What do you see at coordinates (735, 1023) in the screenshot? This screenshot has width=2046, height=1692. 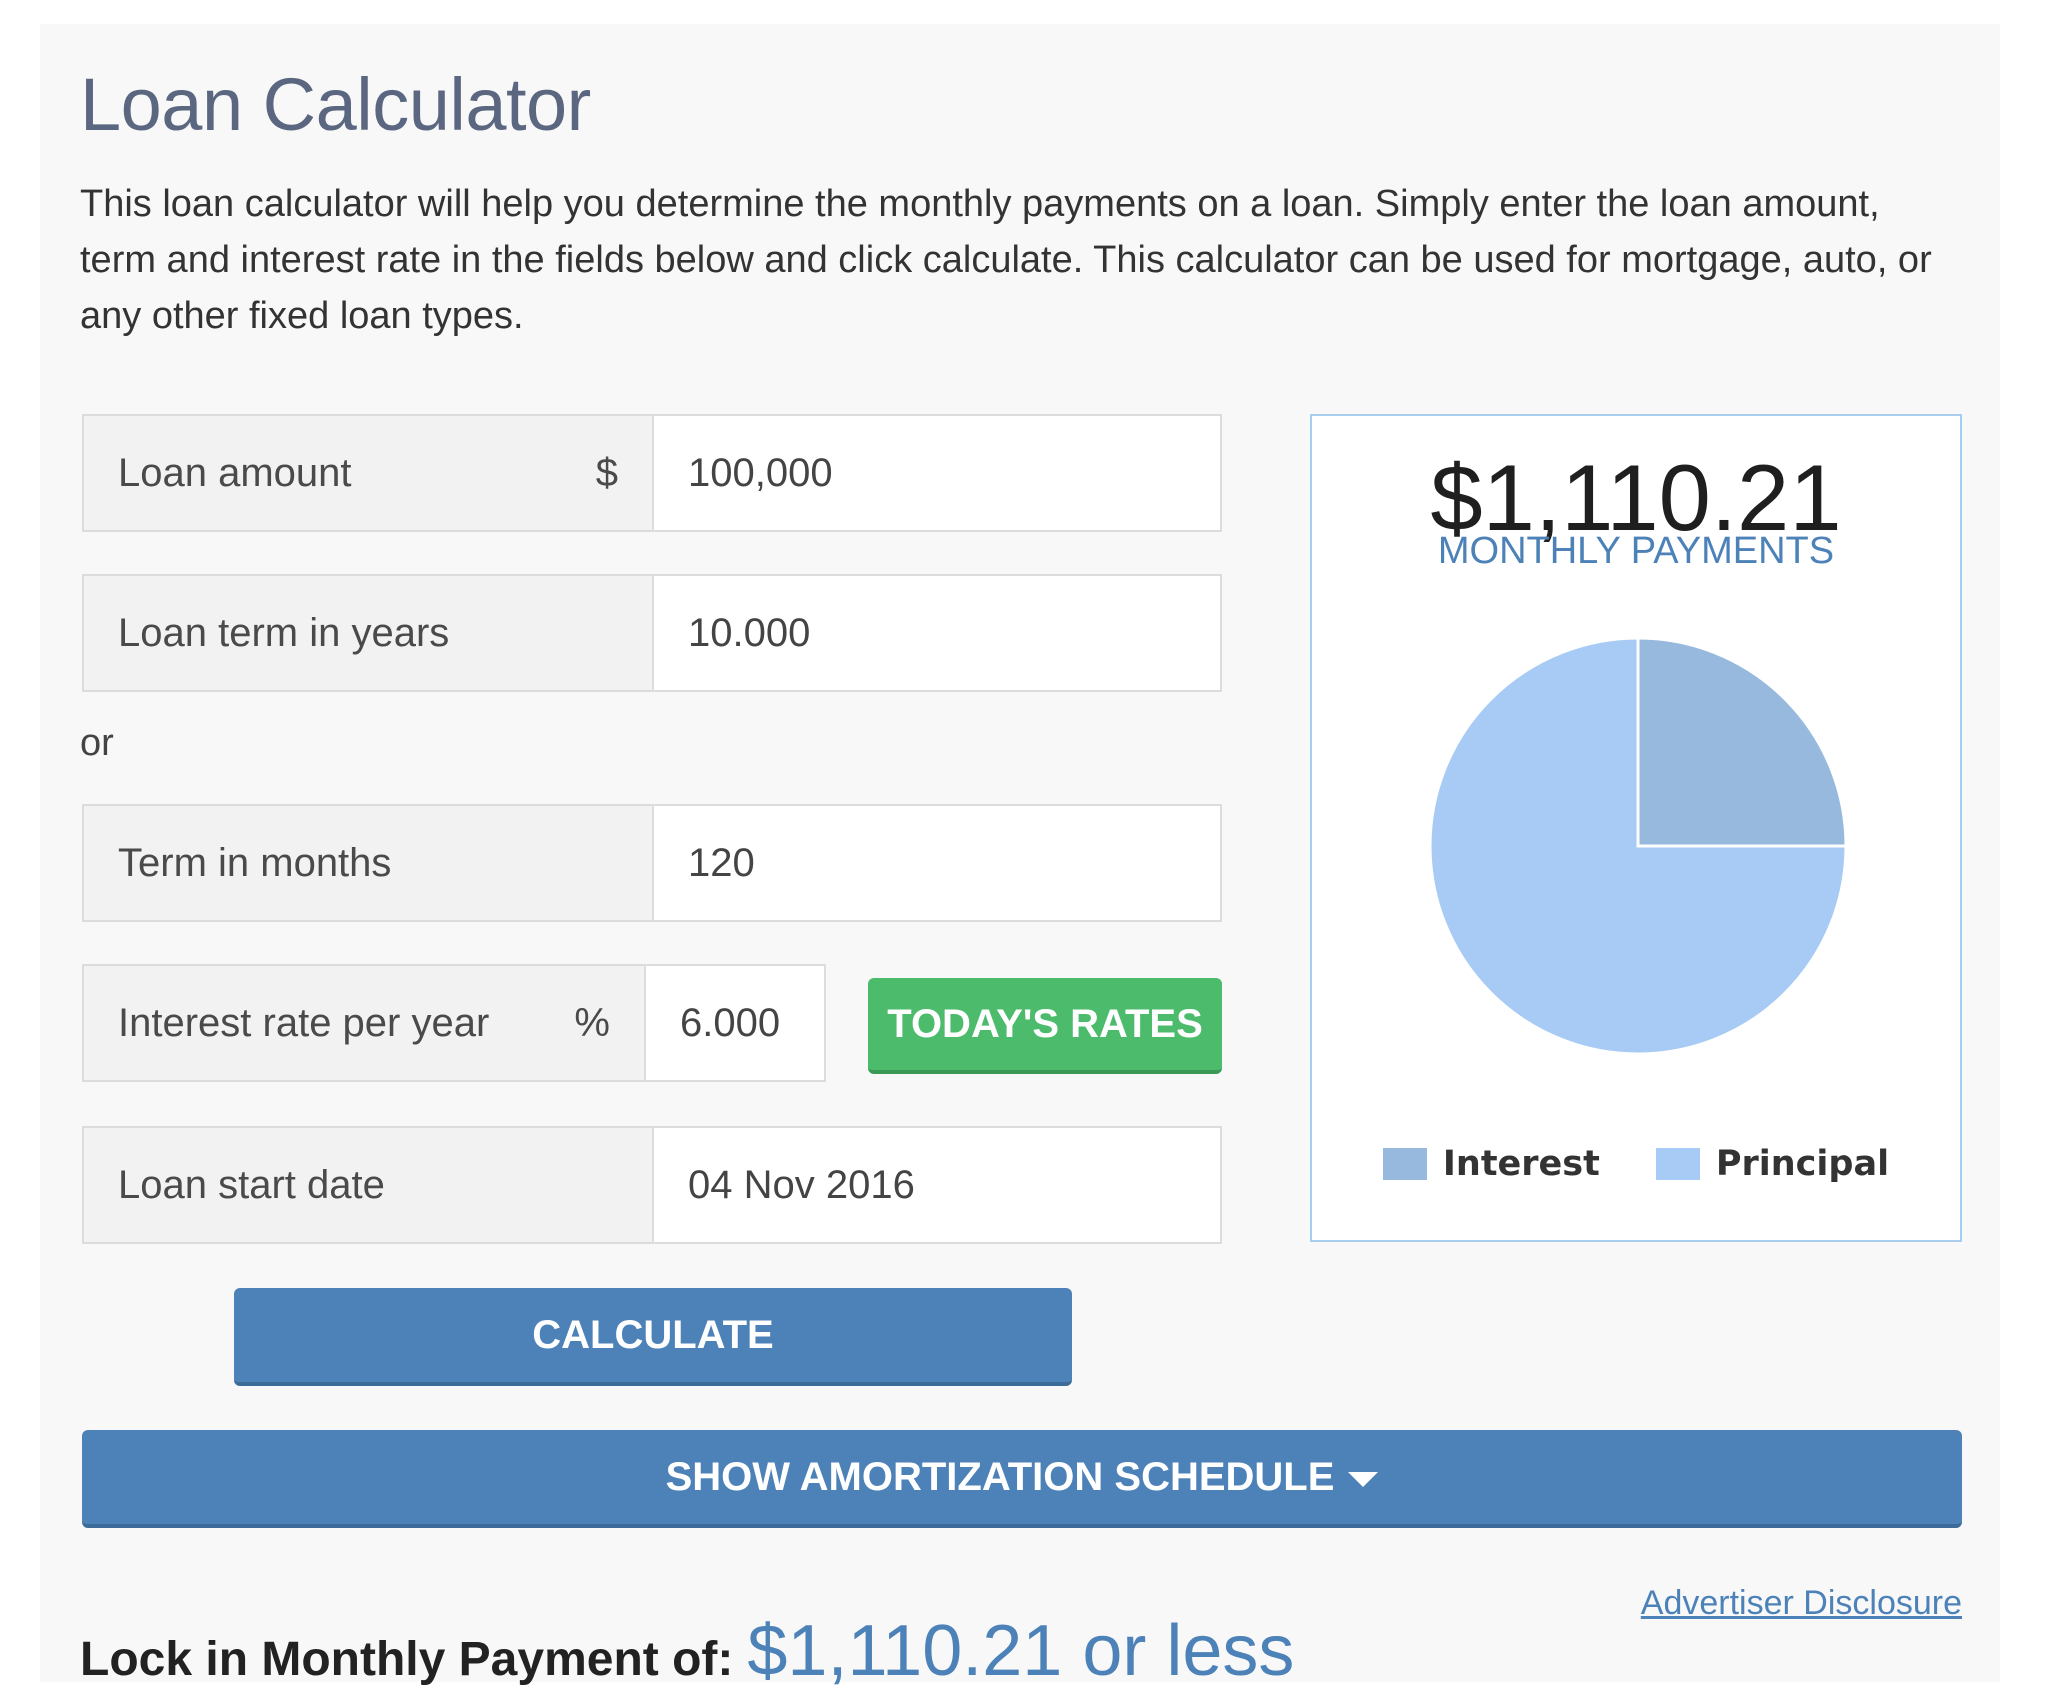 I see `interest-rate-input` at bounding box center [735, 1023].